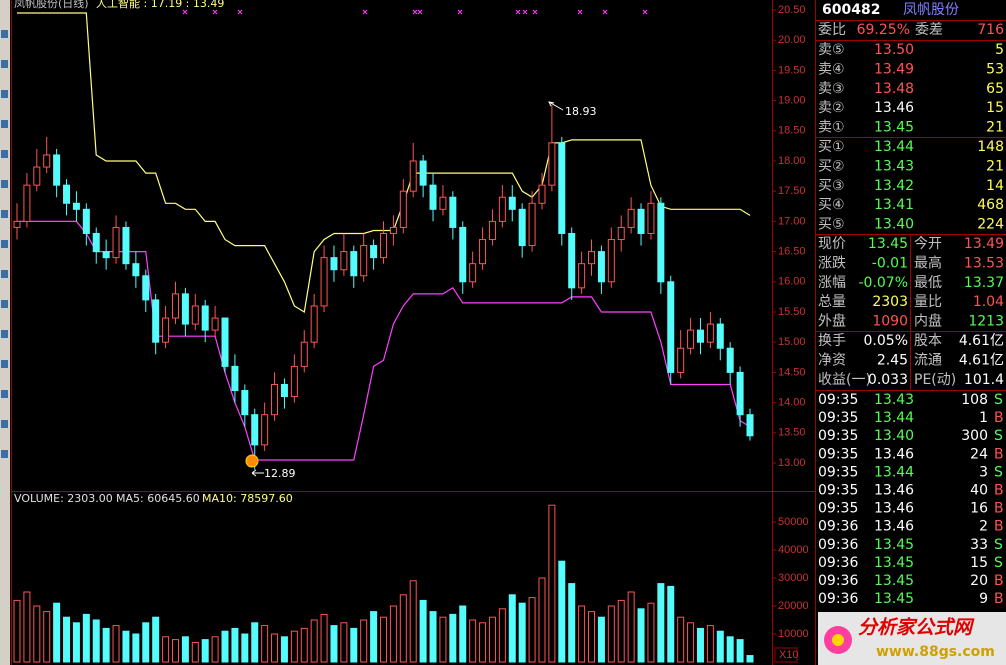 Image resolution: width=1006 pixels, height=665 pixels. What do you see at coordinates (894, 418) in the screenshot?
I see `trade-price: 13.44` at bounding box center [894, 418].